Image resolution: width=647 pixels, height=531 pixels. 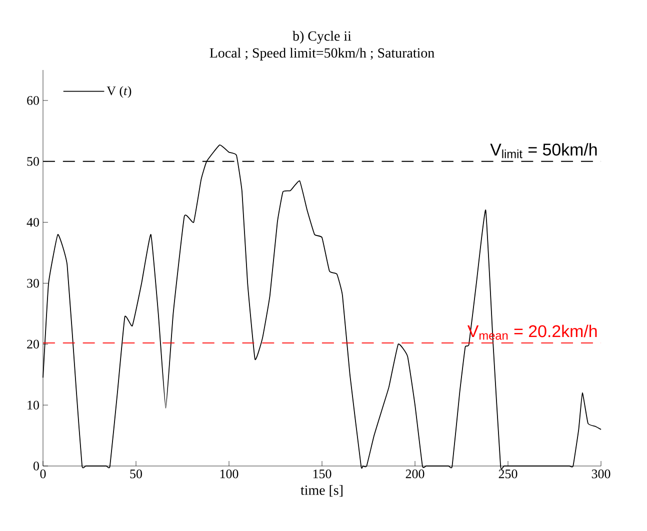 I want to click on y-tick-label: 10, so click(x=33, y=405).